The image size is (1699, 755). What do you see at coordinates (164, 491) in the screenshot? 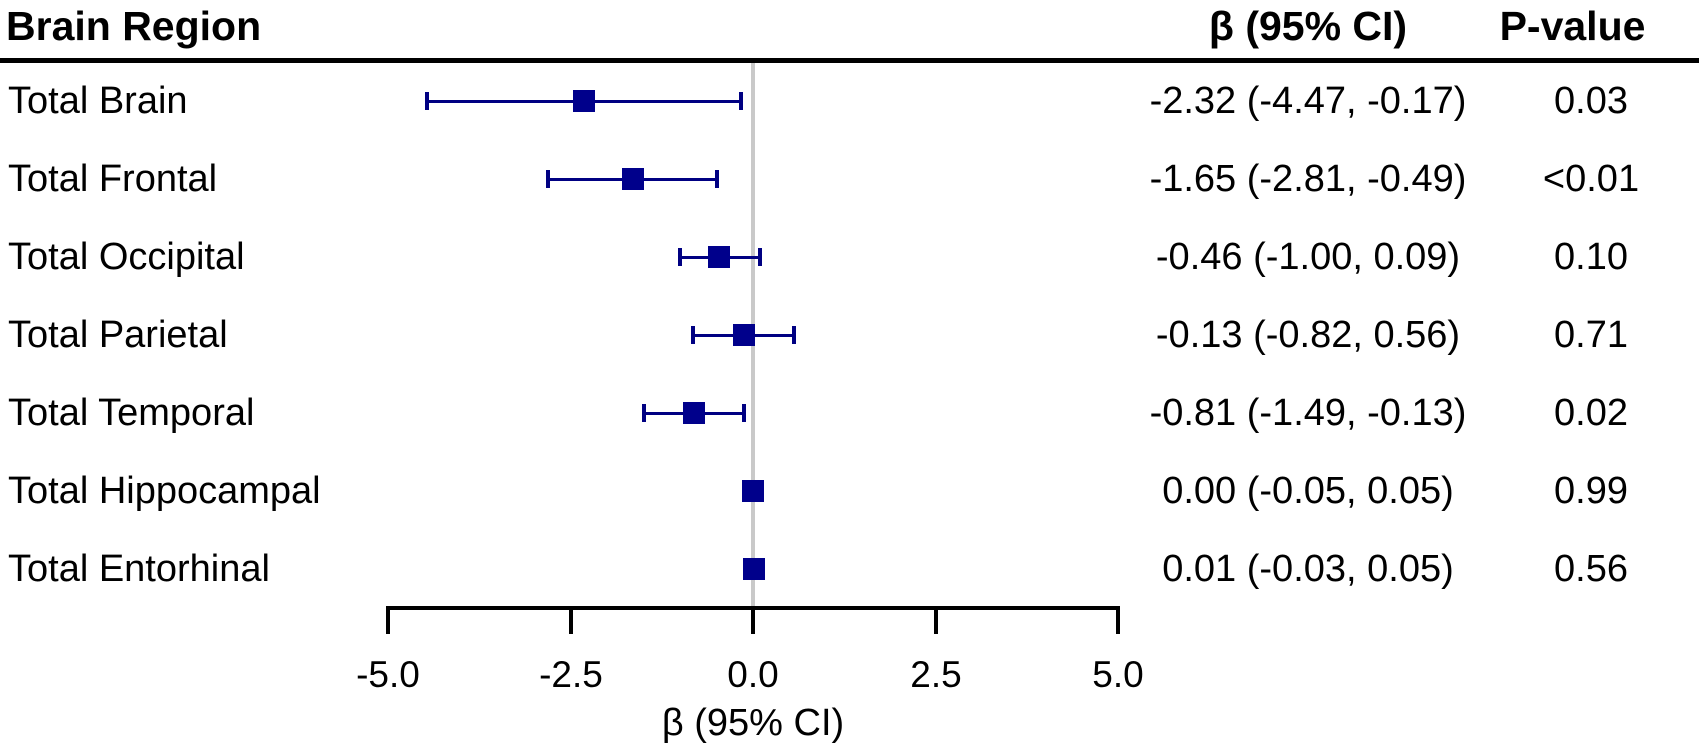
I see `row-label: Total Hippocampal` at bounding box center [164, 491].